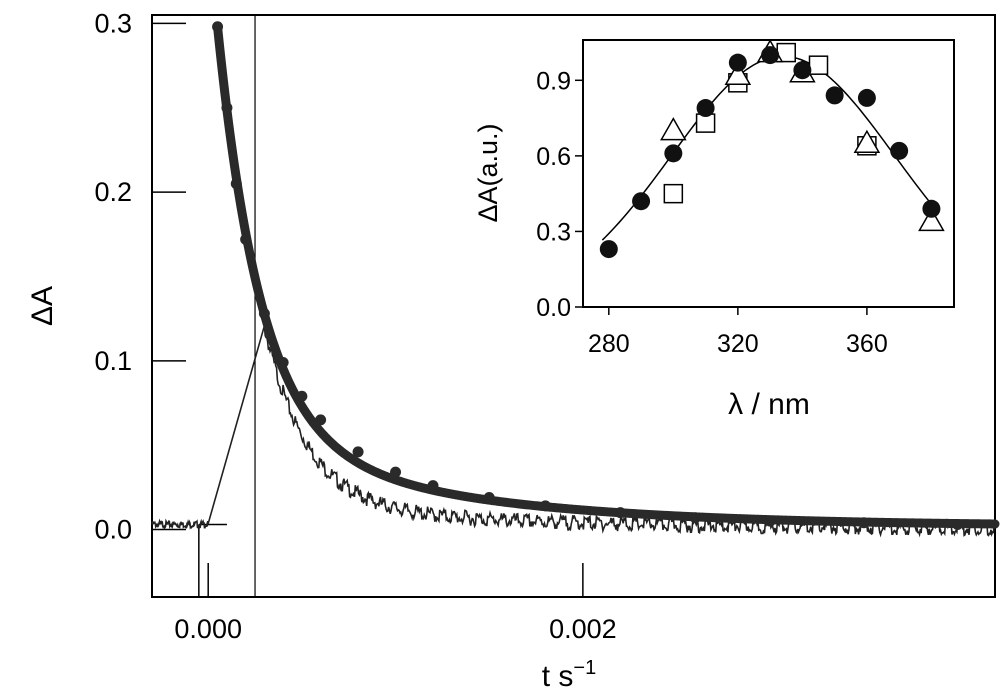  I want to click on inset-y-tick-label: 0.3, so click(553, 232).